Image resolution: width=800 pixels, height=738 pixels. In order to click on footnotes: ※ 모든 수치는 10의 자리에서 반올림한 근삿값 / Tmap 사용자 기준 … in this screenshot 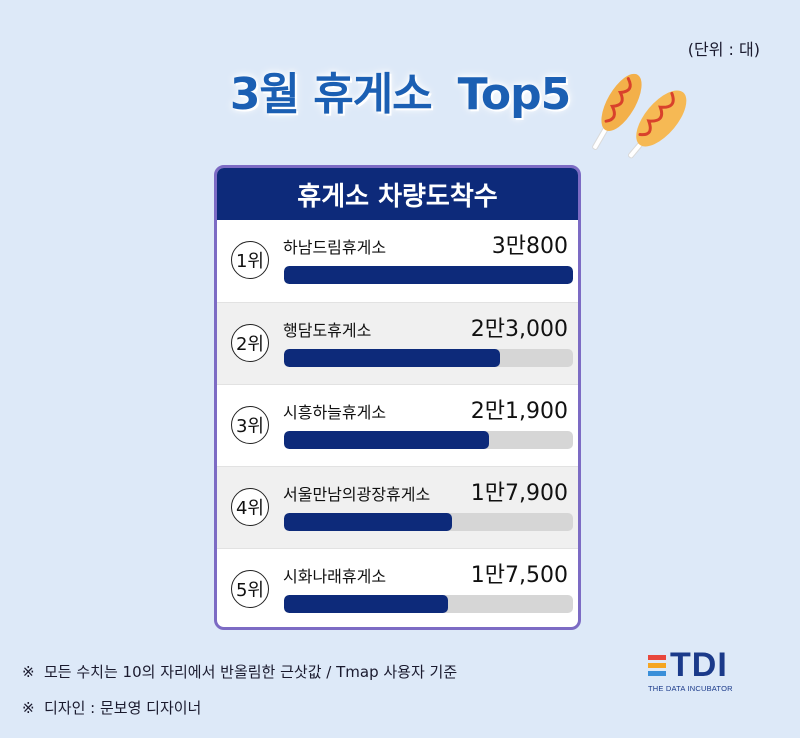, I will do `click(239, 690)`.